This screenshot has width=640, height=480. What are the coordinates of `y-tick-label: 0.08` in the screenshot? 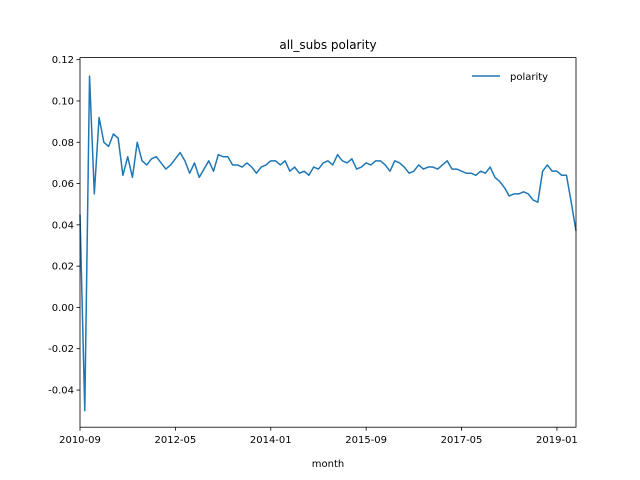 It's located at (63, 143).